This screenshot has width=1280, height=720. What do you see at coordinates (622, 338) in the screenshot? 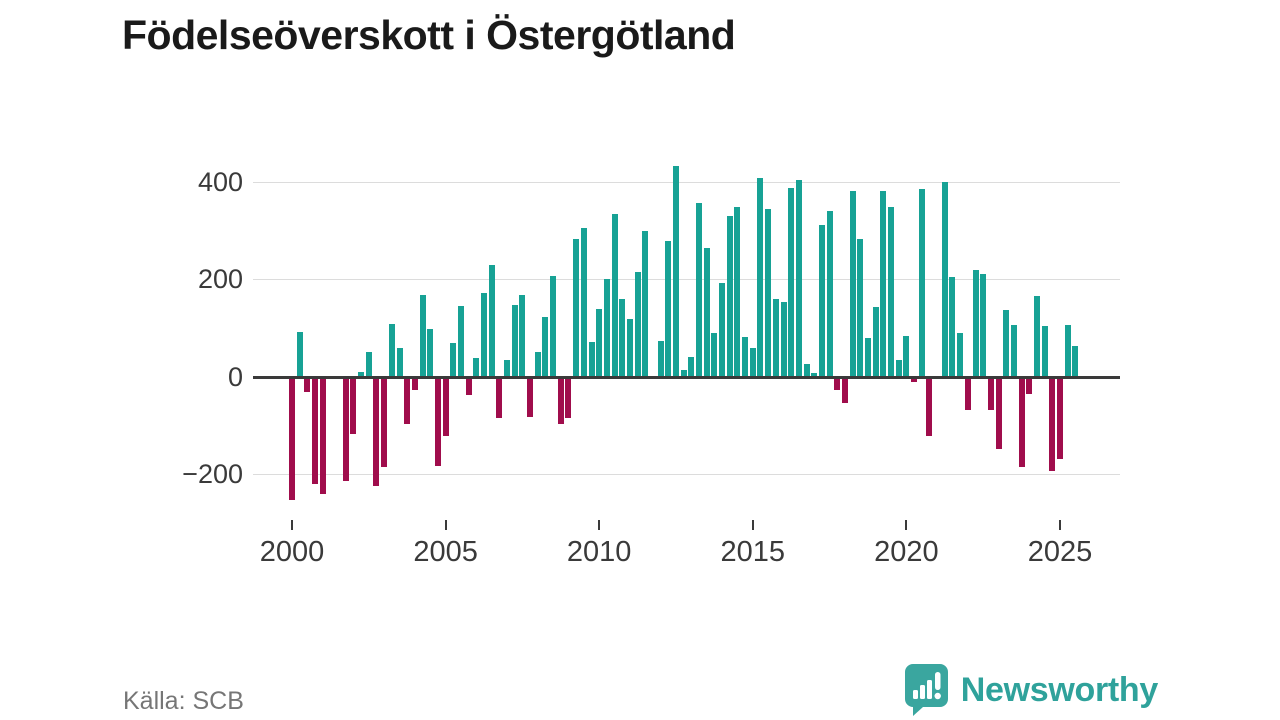
I see `bar-2010Q4` at bounding box center [622, 338].